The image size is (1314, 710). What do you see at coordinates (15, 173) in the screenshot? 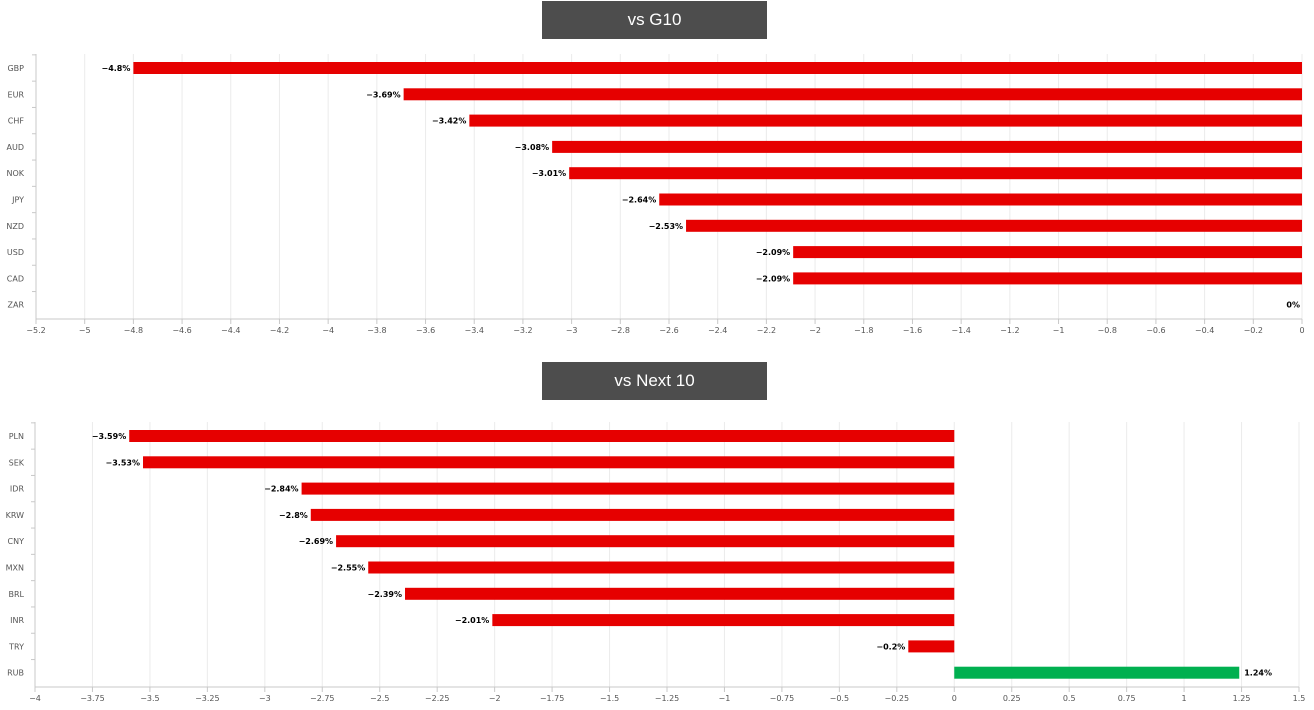
I see `category-label-nok: NOK` at bounding box center [15, 173].